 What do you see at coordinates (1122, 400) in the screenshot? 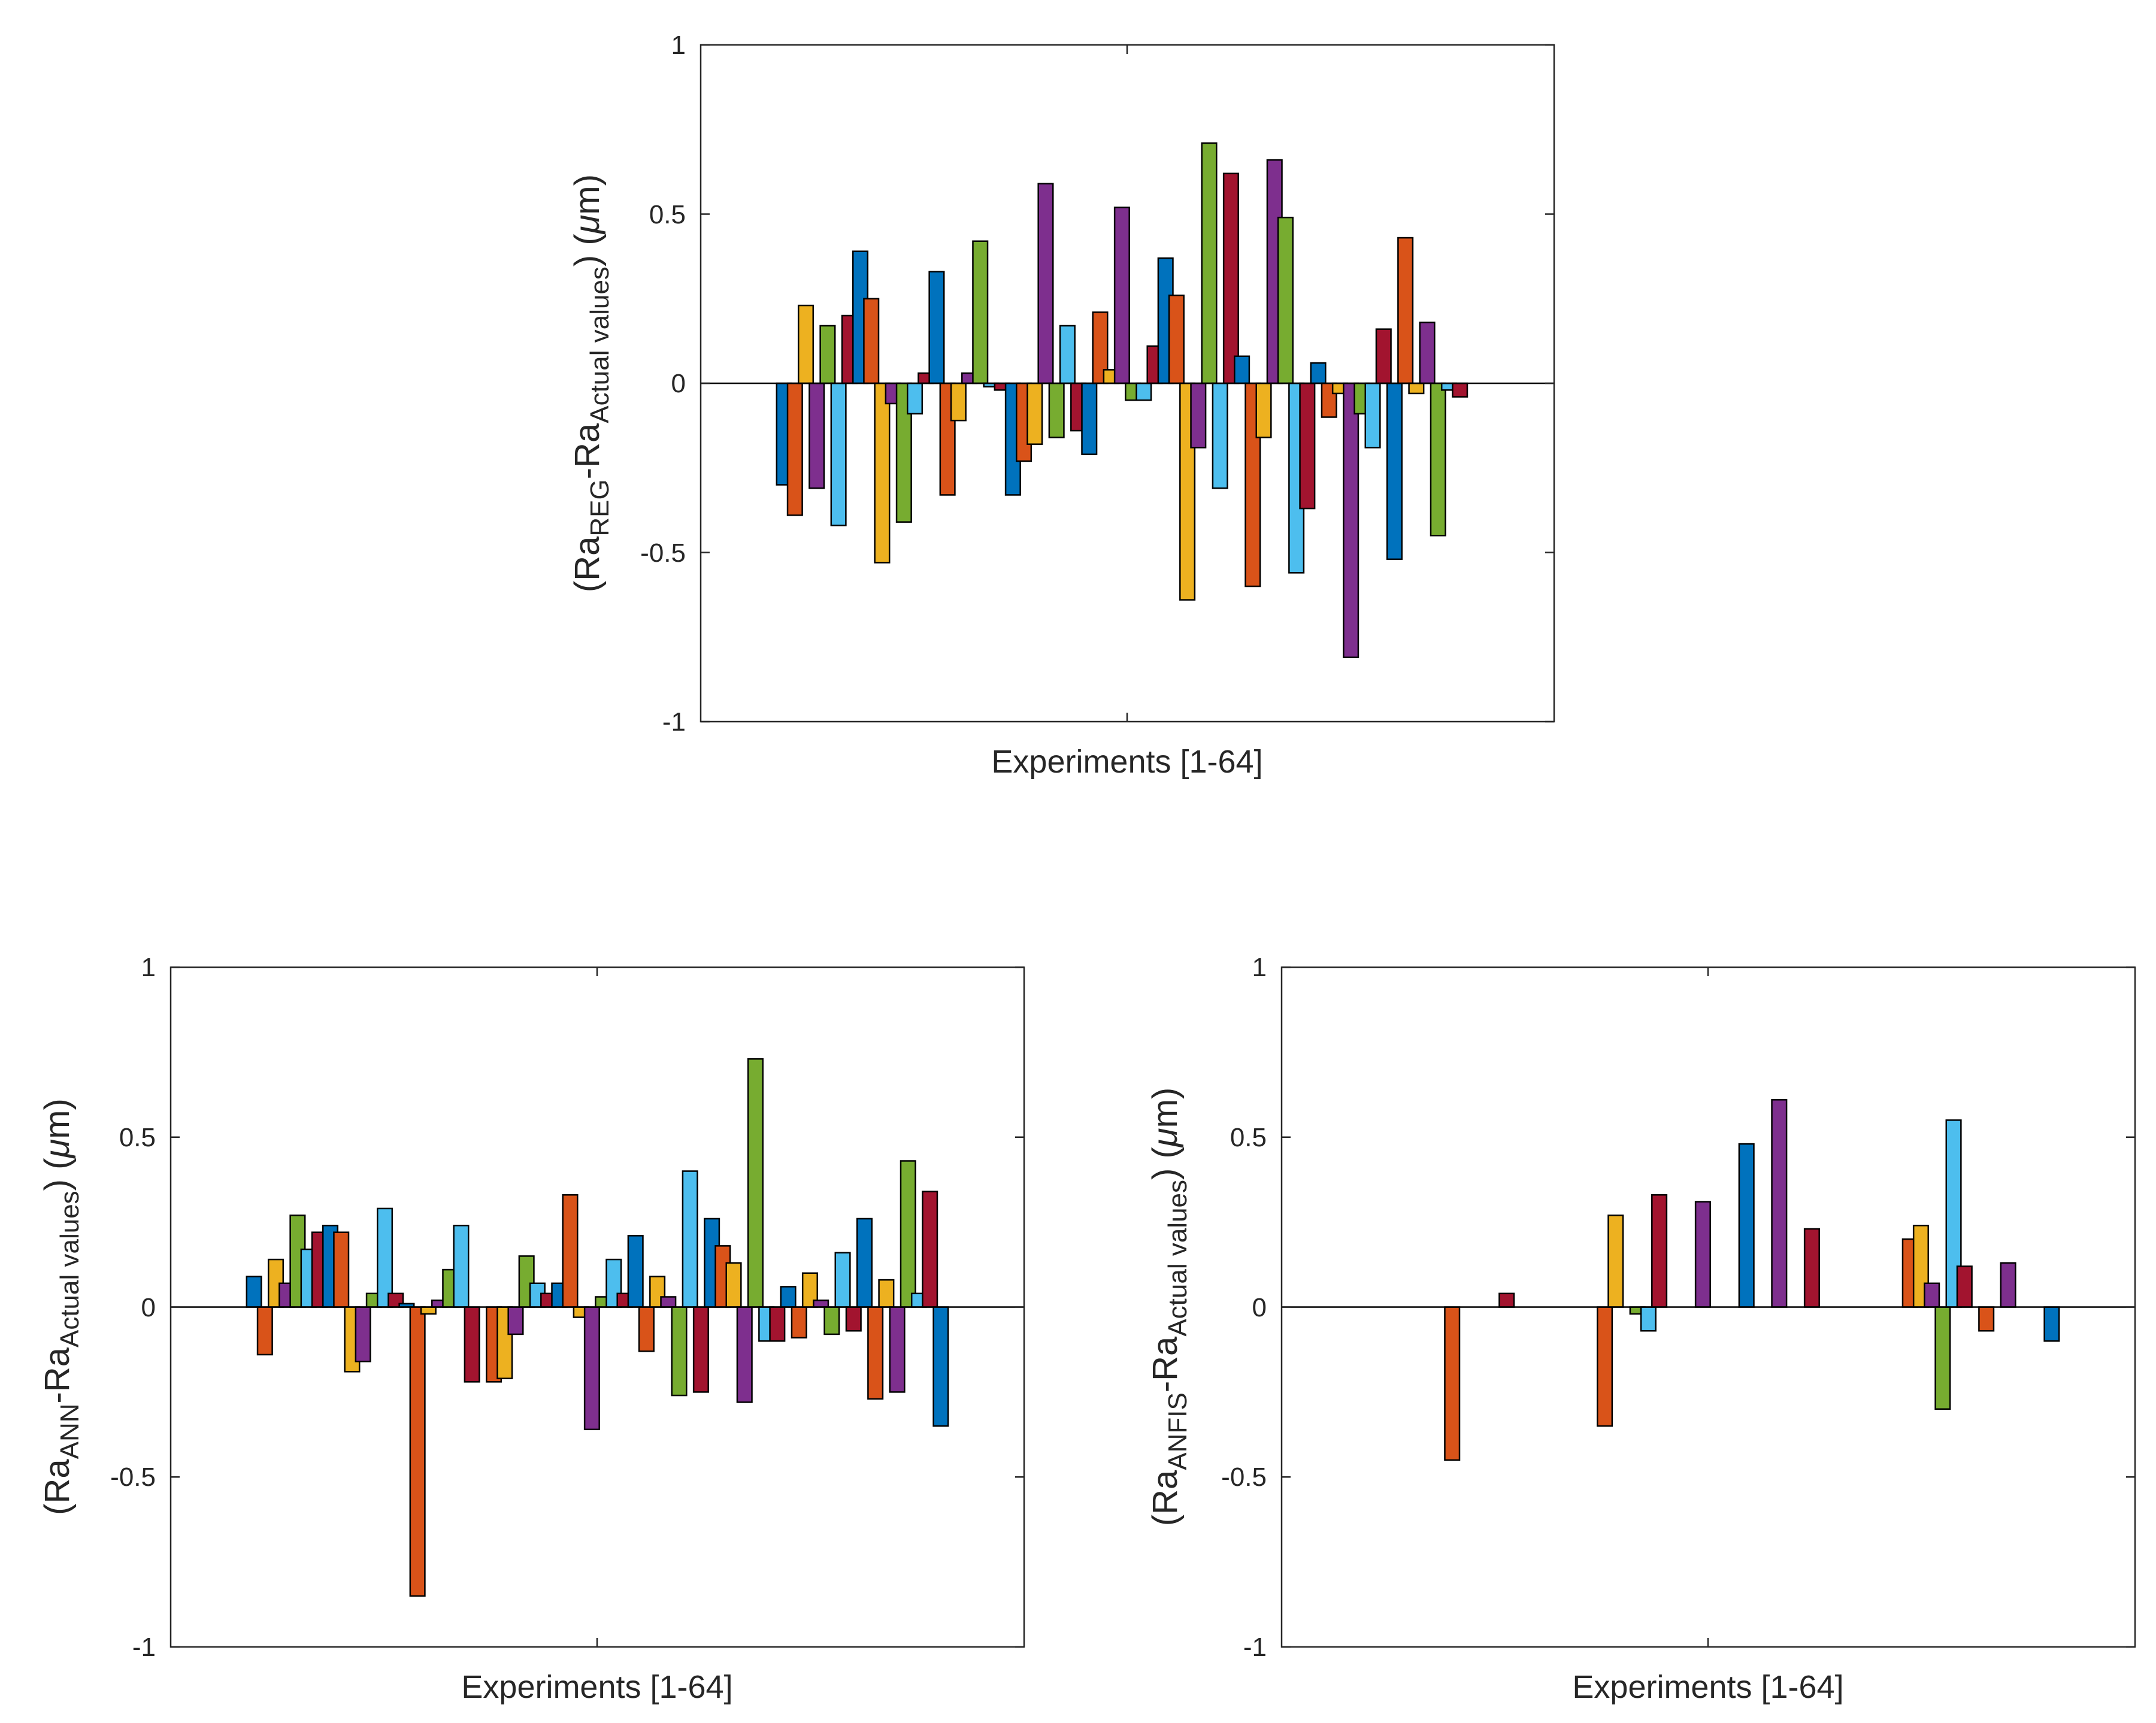
I see `reg-bars` at bounding box center [1122, 400].